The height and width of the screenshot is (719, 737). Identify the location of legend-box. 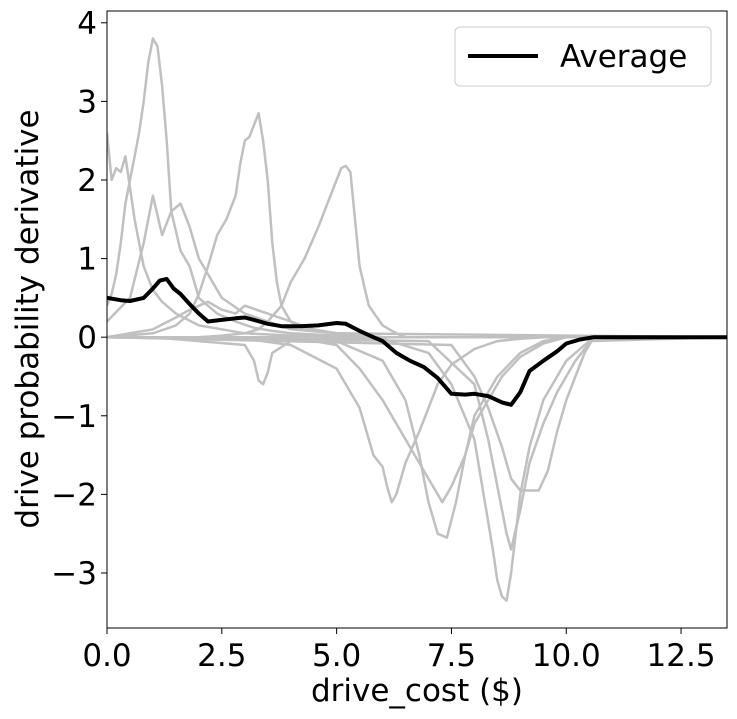
(583, 56).